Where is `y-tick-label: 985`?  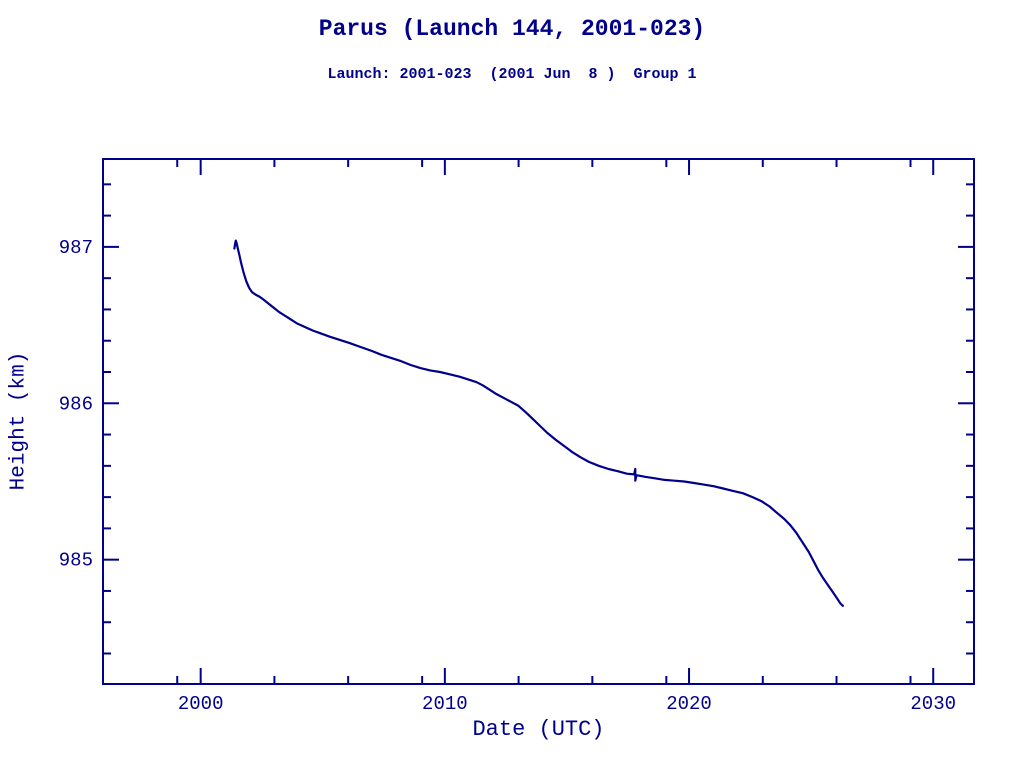
y-tick-label: 985 is located at coordinates (76, 561).